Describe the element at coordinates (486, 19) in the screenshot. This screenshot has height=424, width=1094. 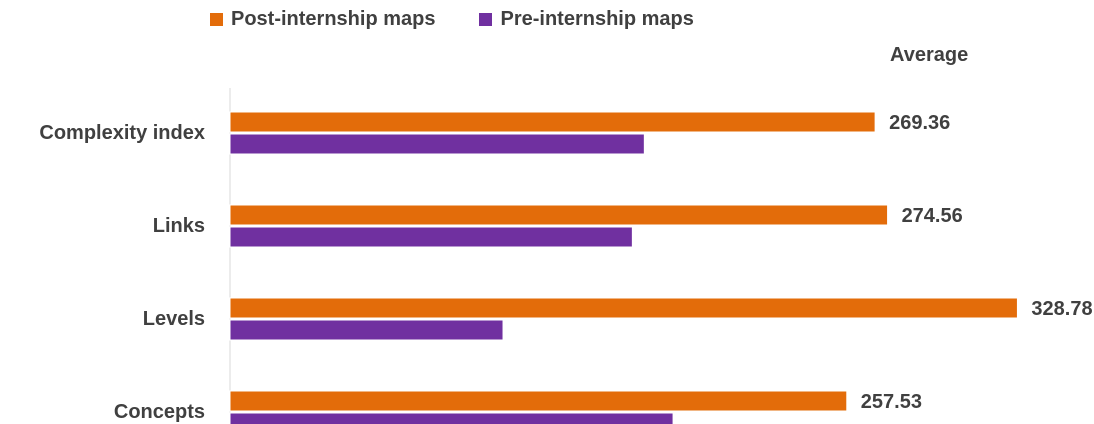
I see `legend-swatch-pre` at that location.